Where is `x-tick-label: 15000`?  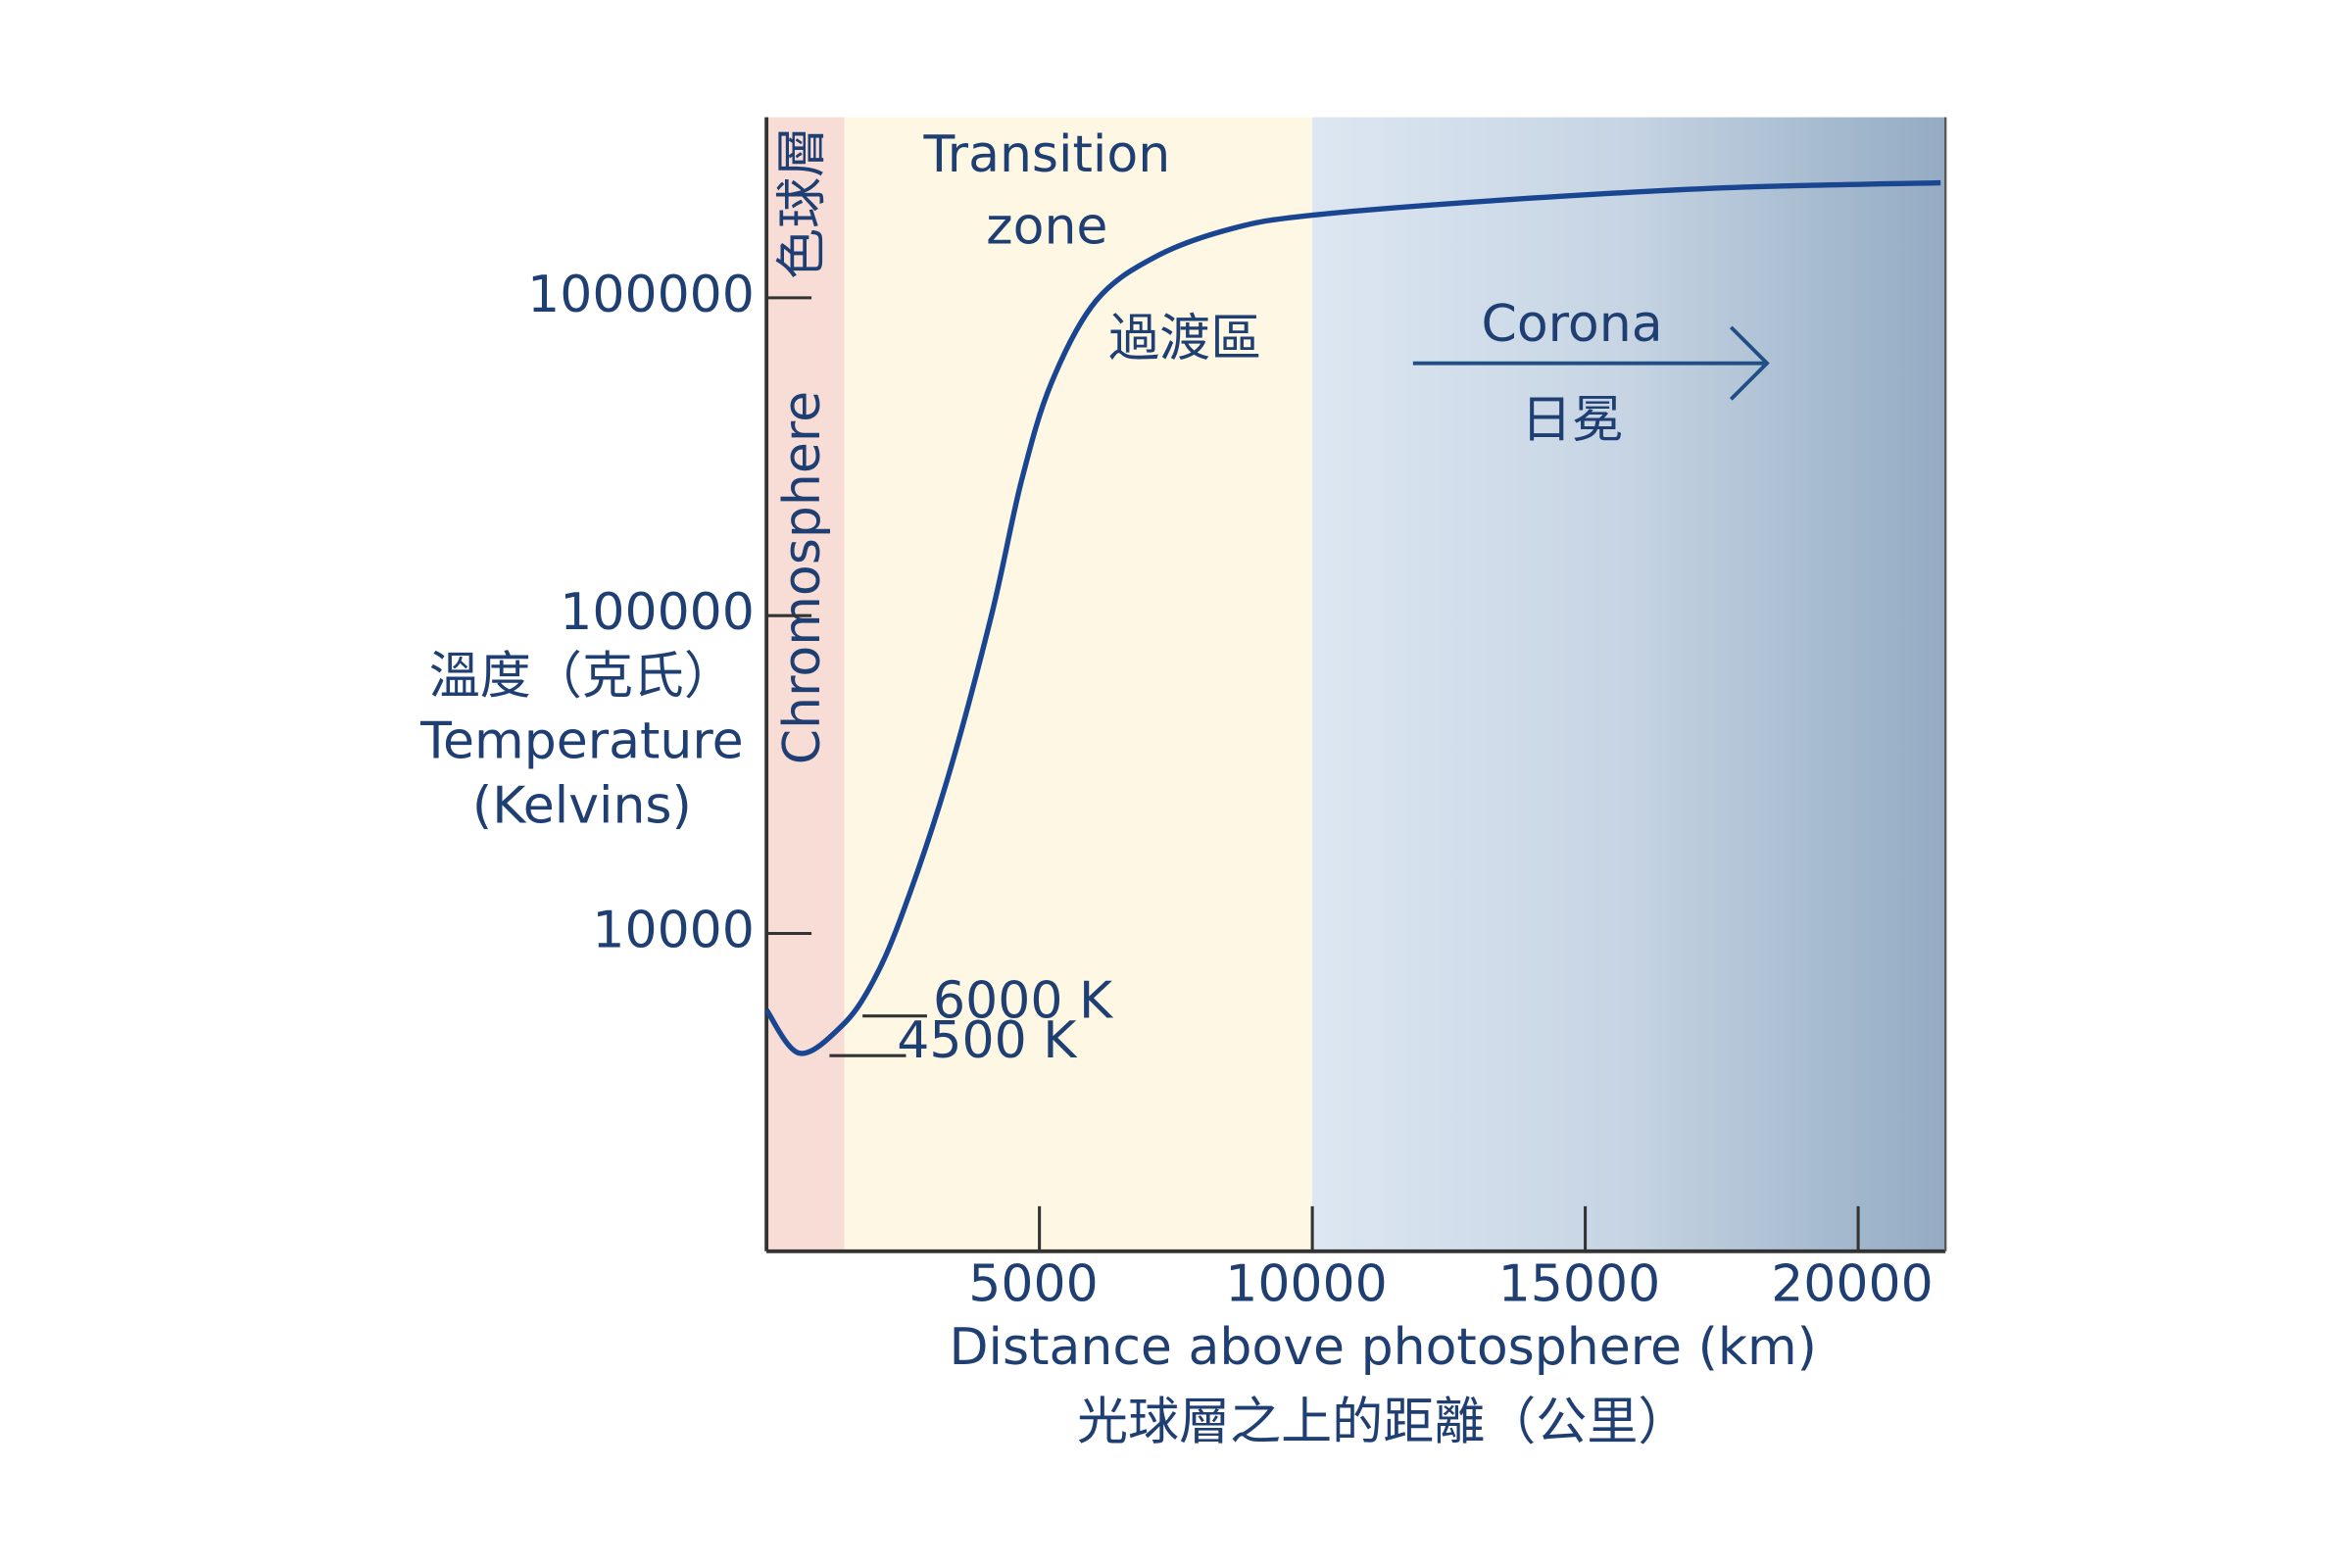 x-tick-label: 15000 is located at coordinates (1579, 1284).